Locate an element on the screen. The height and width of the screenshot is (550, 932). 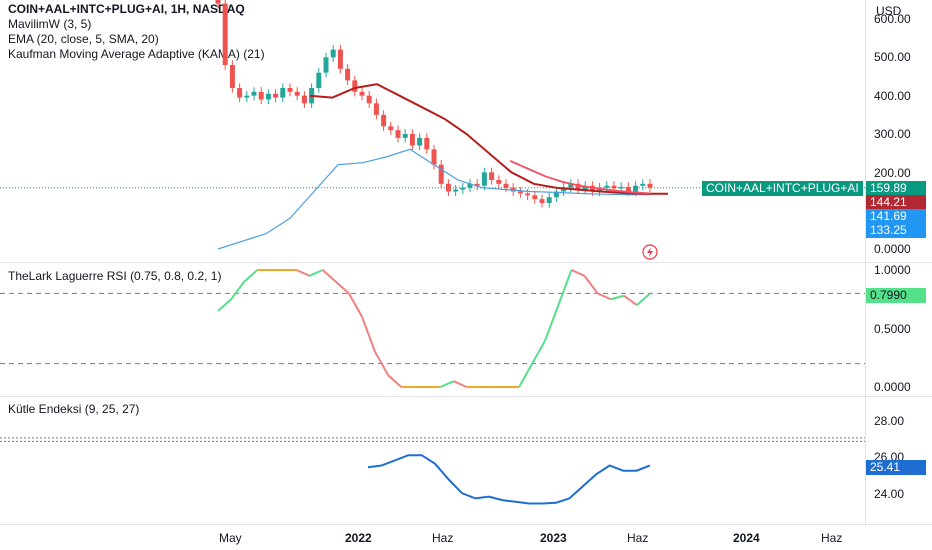
mavilim-line is located at coordinates (580, 177).